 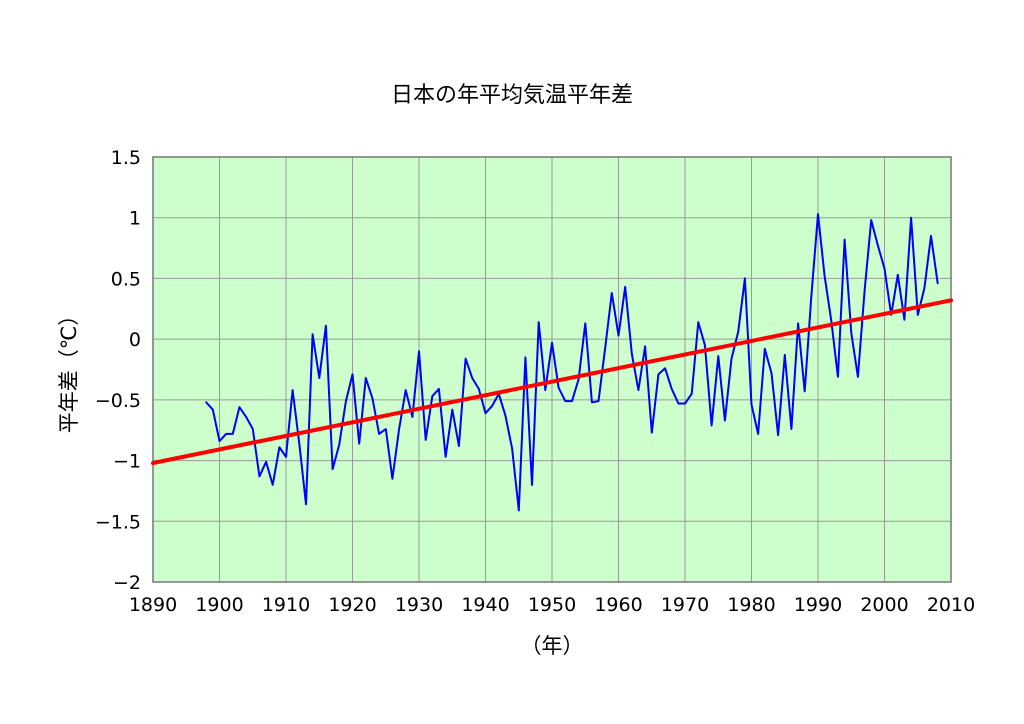 What do you see at coordinates (951, 605) in the screenshot?
I see `x-tick-label: 2010` at bounding box center [951, 605].